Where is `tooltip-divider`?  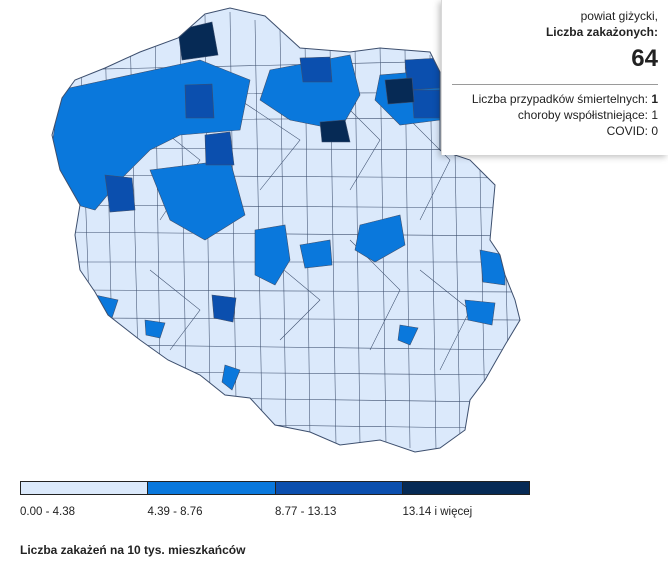
tooltip-divider is located at coordinates (555, 84).